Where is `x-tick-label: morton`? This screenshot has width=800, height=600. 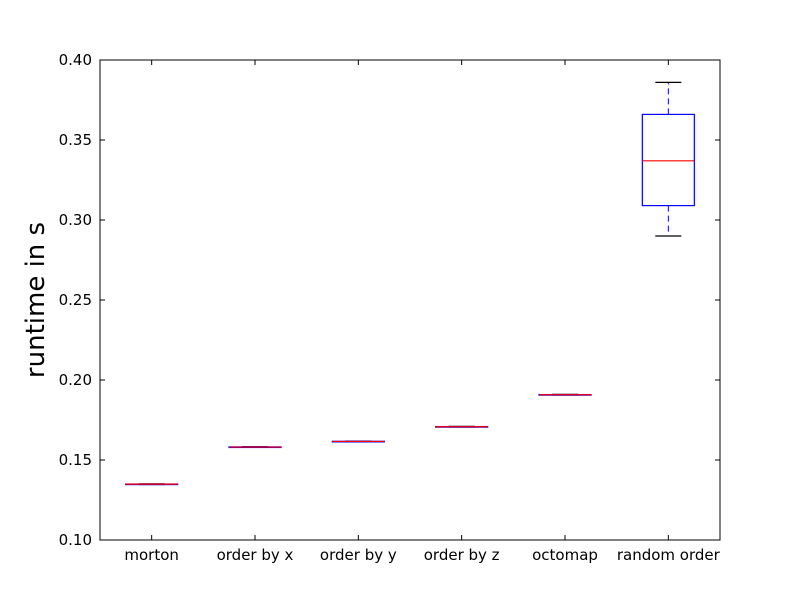 x-tick-label: morton is located at coordinates (151, 555).